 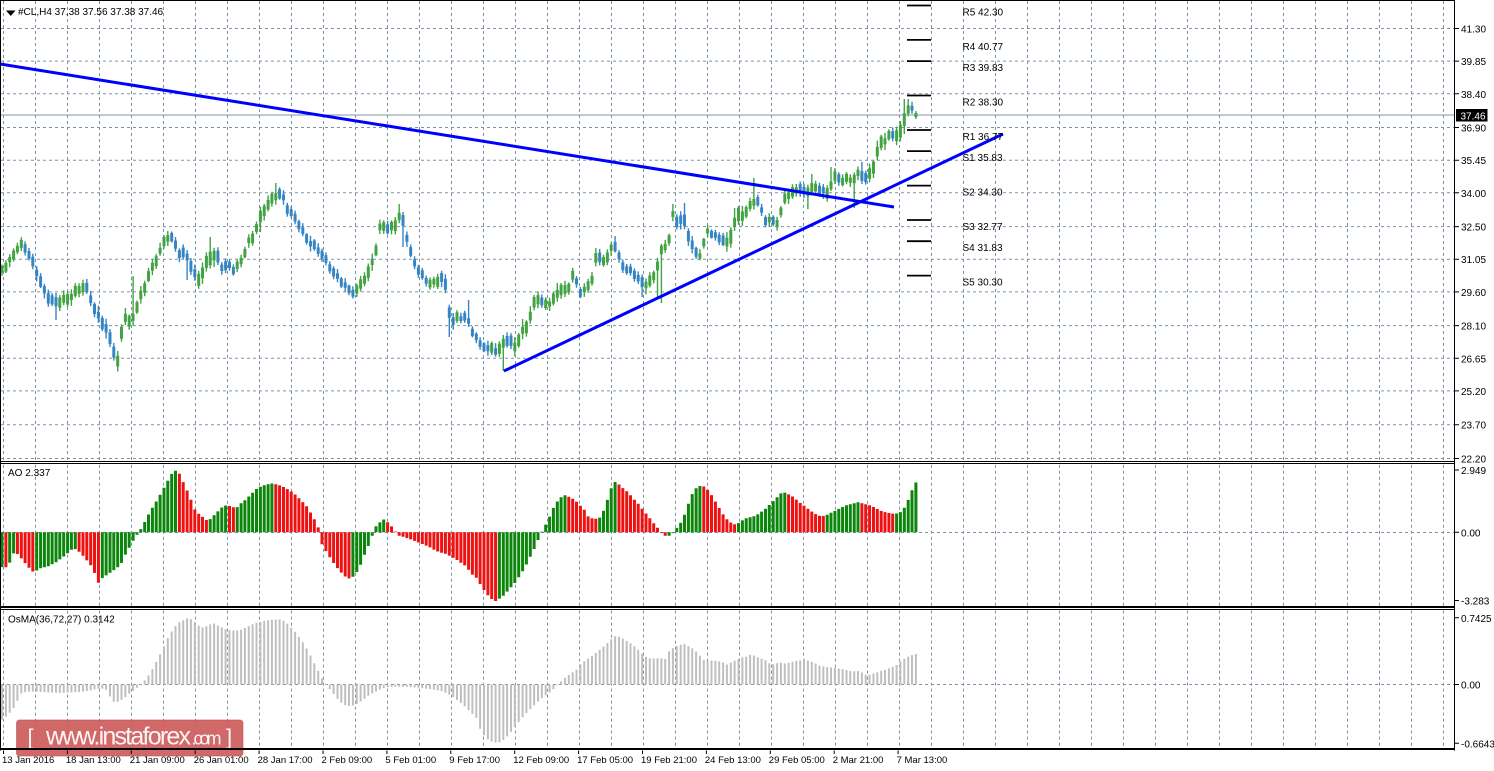 What do you see at coordinates (29, 473) in the screenshot?
I see `svg-text: AO 2.337` at bounding box center [29, 473].